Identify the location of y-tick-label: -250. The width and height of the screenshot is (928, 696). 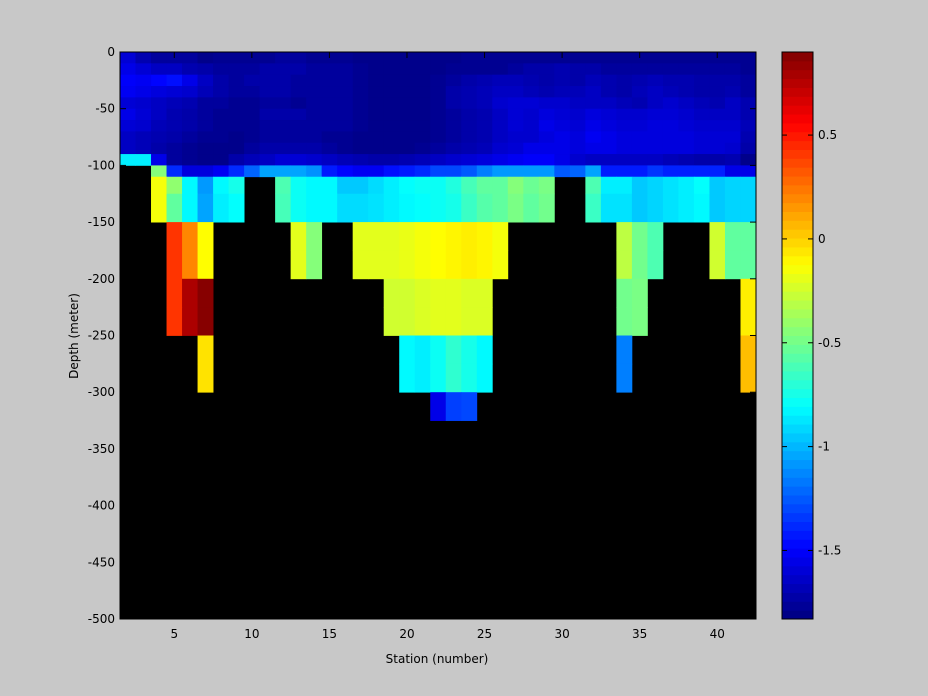
(101, 336).